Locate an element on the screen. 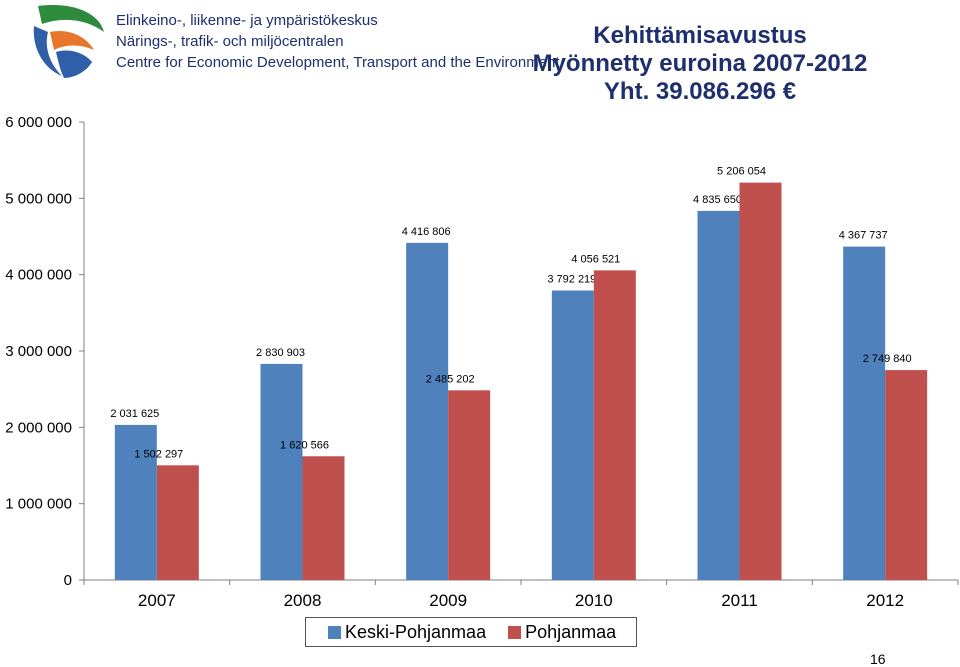 The image size is (960, 667). legend-label-pohjanmaa: Pohjanmaa is located at coordinates (571, 631).